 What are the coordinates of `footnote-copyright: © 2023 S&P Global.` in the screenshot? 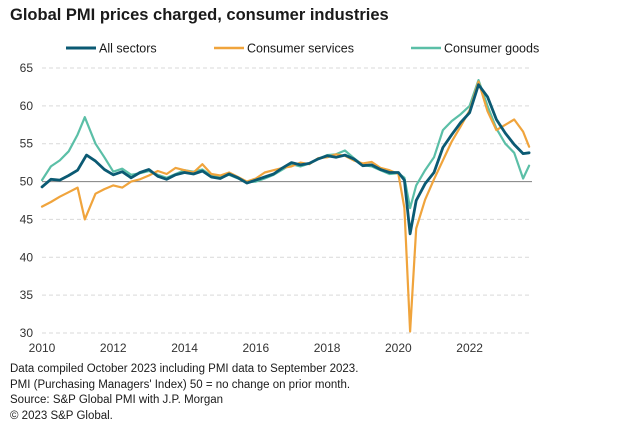 It's located at (61, 415).